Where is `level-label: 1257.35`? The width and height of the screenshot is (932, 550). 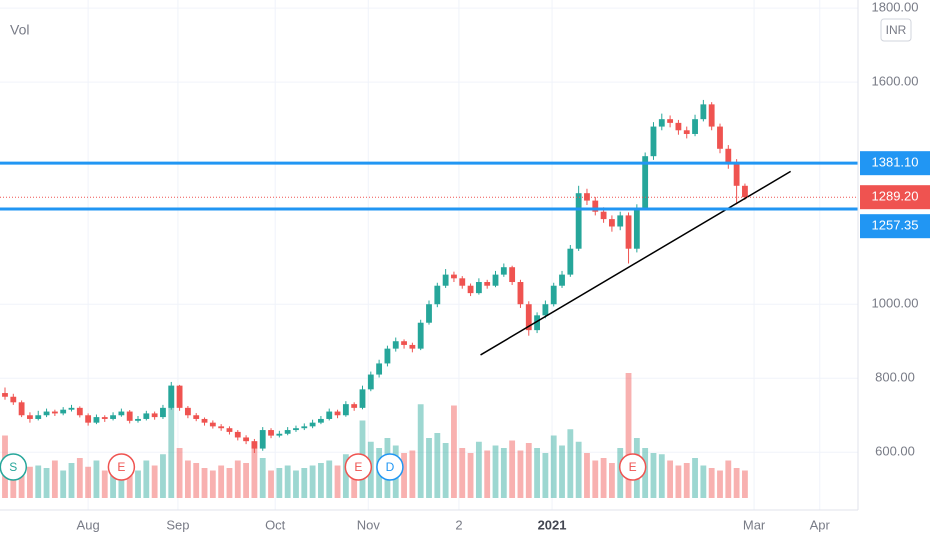
level-label: 1257.35 is located at coordinates (895, 225).